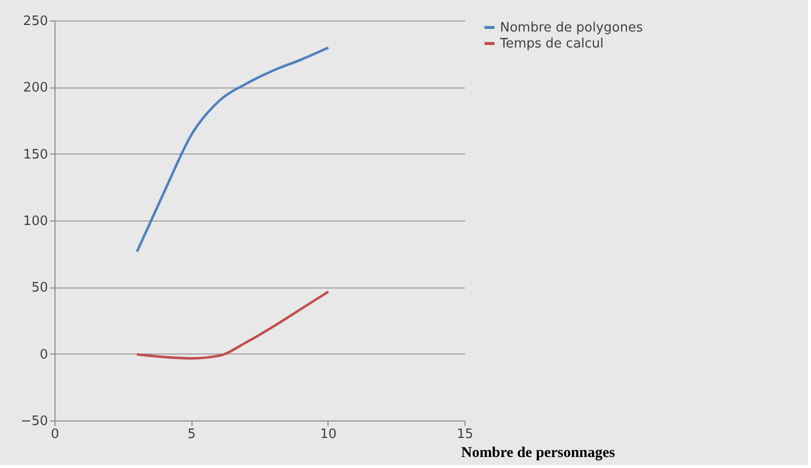  What do you see at coordinates (55, 434) in the screenshot?
I see `x-tick-label: 0` at bounding box center [55, 434].